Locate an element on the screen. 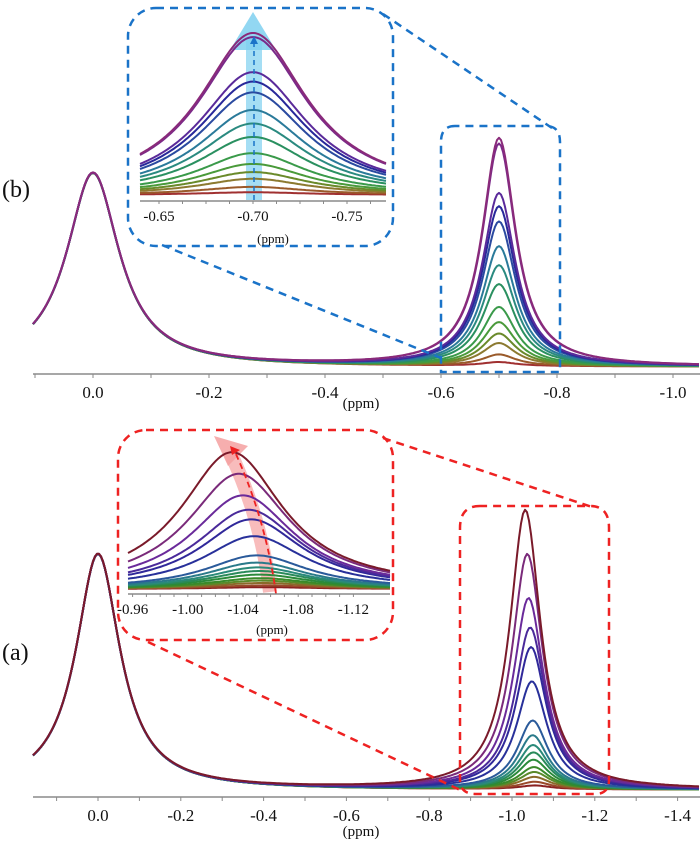  x-tick-label: -1.2 is located at coordinates (594, 815).